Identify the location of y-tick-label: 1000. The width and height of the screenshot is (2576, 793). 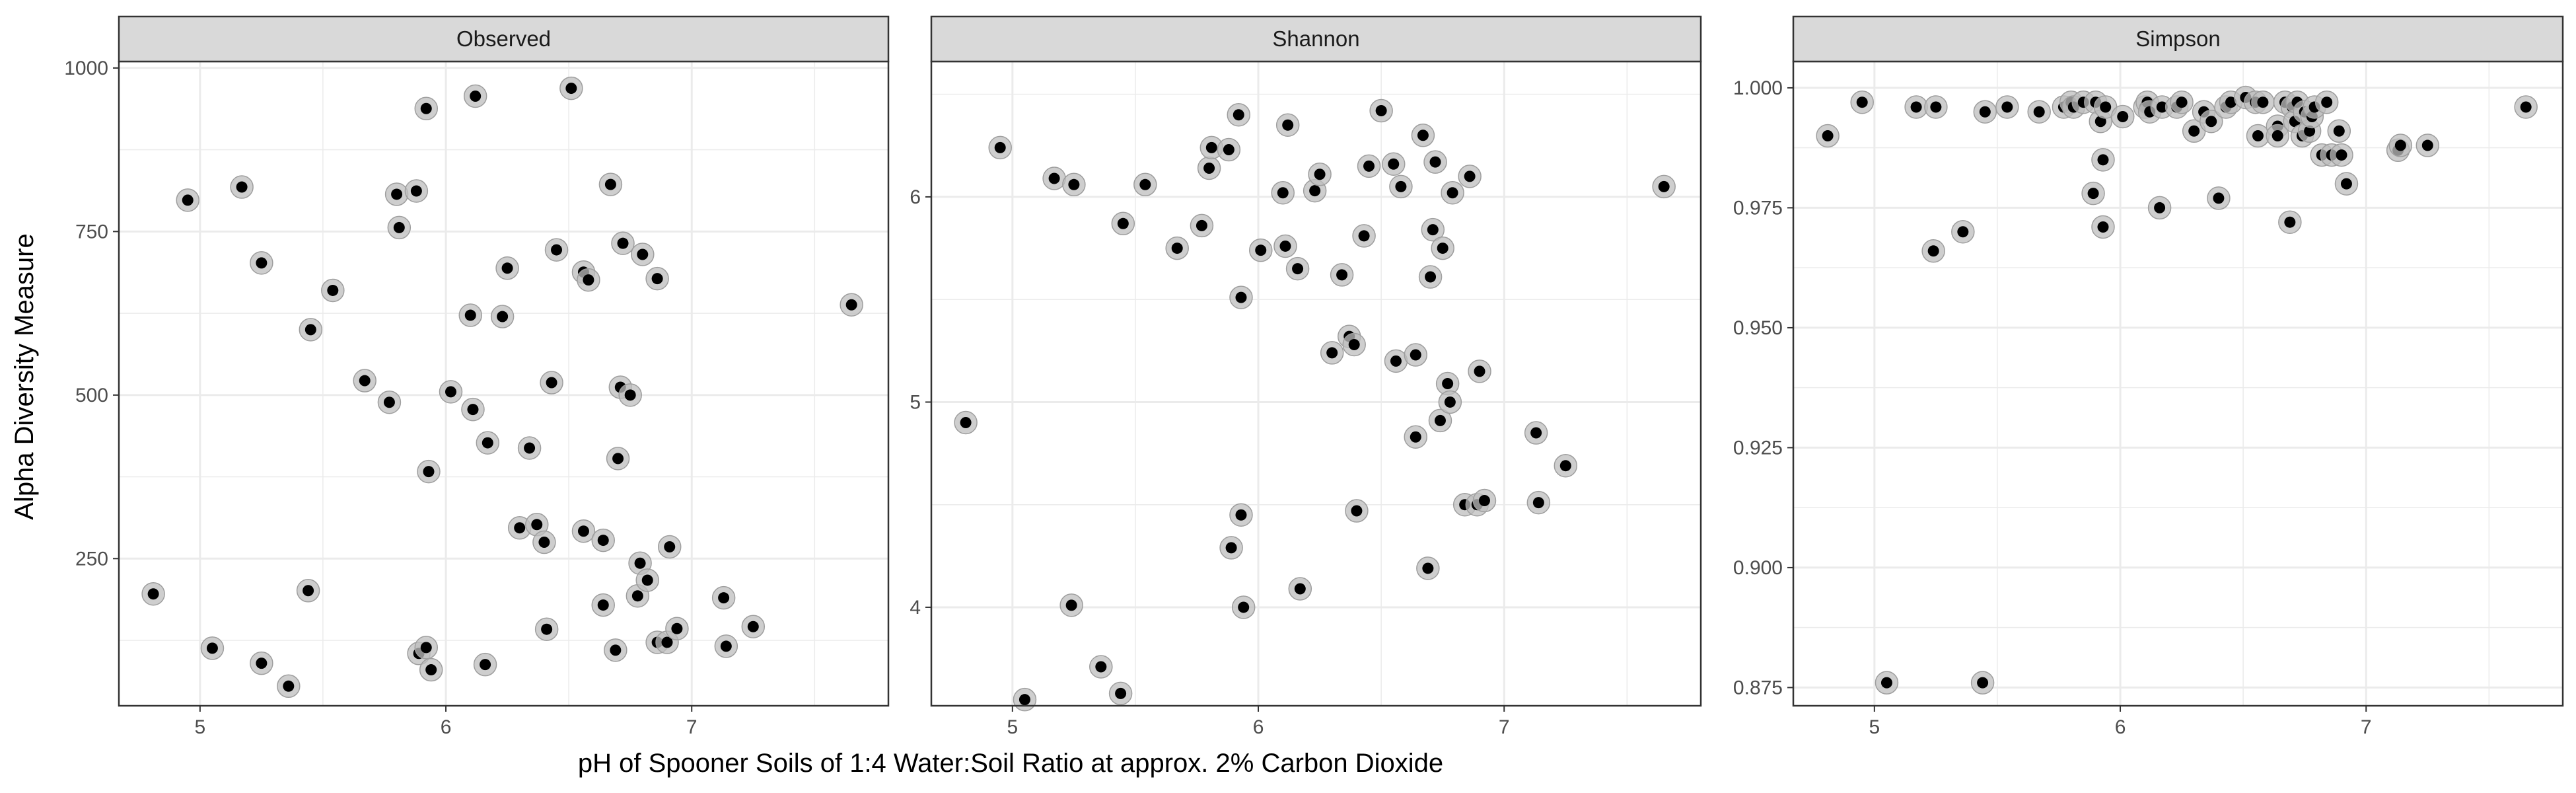
(86, 68).